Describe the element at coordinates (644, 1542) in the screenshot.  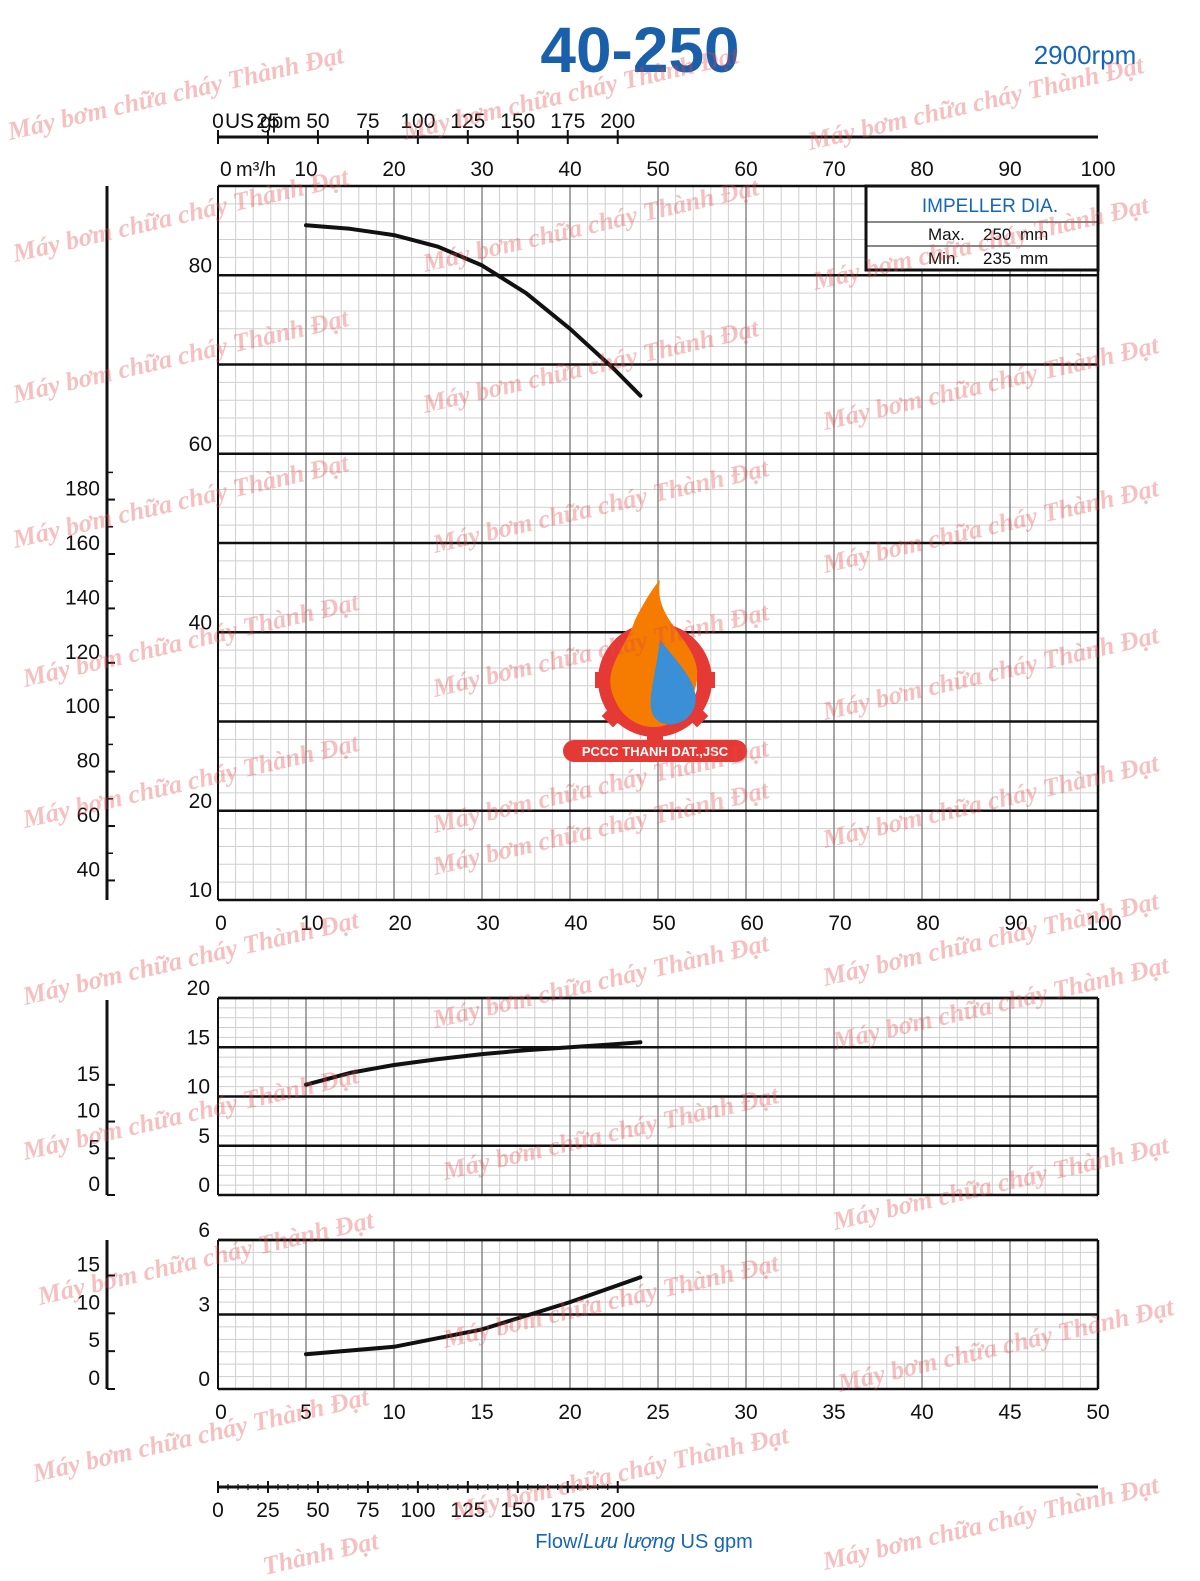
I see `bottom-gpm-axis-title: Flow/Lưu lượng US gpm` at that location.